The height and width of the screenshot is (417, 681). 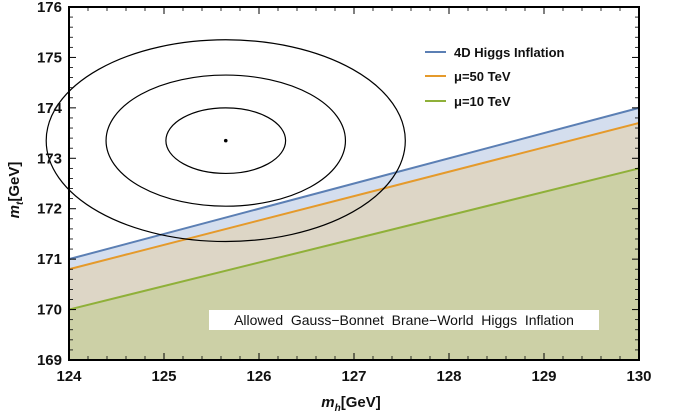 I want to click on x-tick-label: 126, so click(x=258, y=376).